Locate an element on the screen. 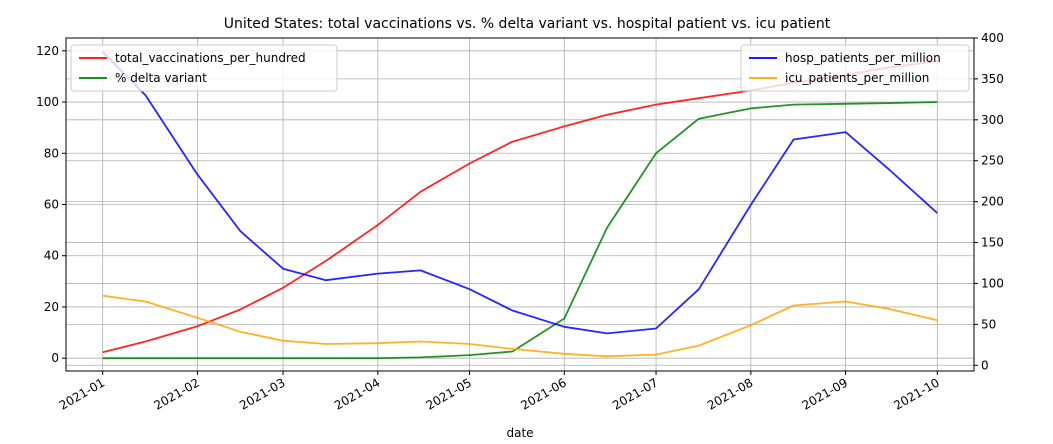 The width and height of the screenshot is (1053, 444). legend-label: total_vaccinations_per_hundred is located at coordinates (210, 58).